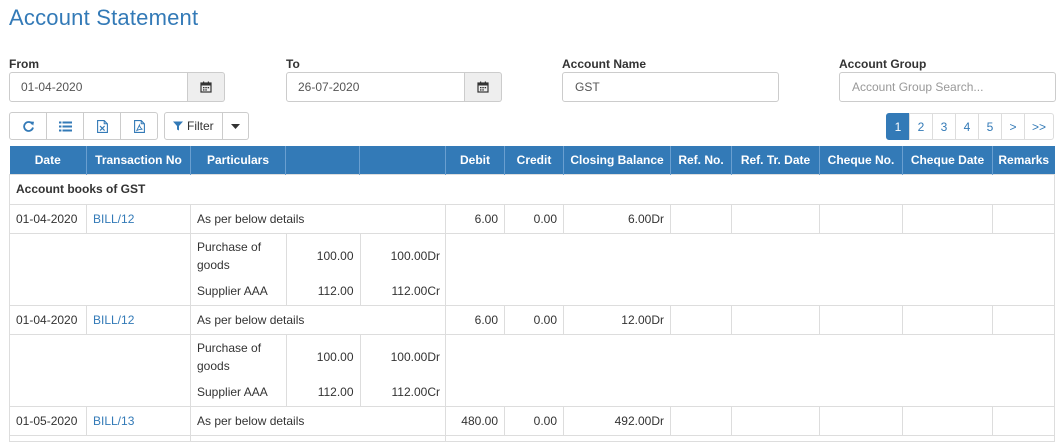 This screenshot has height=446, width=1062. I want to click on to-date-group: 26-07-2020, so click(394, 87).